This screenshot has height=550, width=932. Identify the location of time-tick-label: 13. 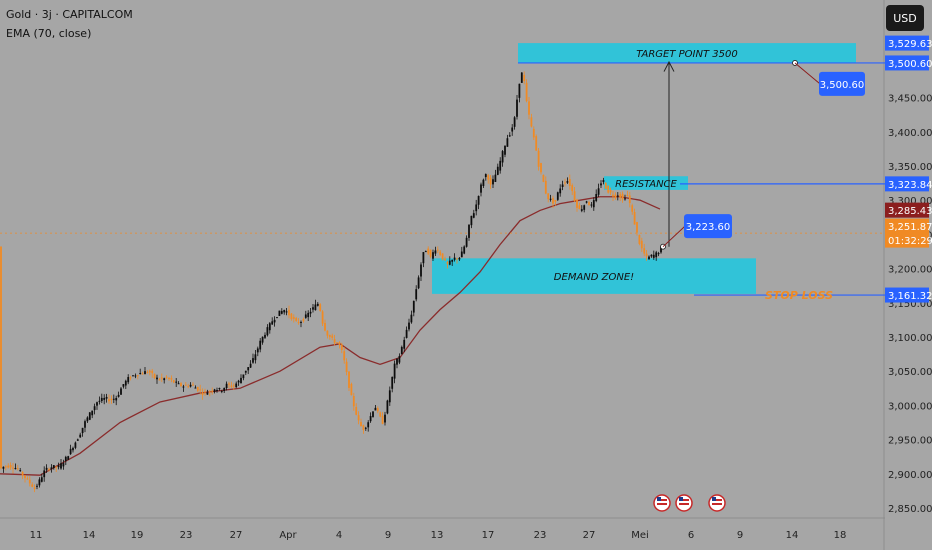
(437, 535).